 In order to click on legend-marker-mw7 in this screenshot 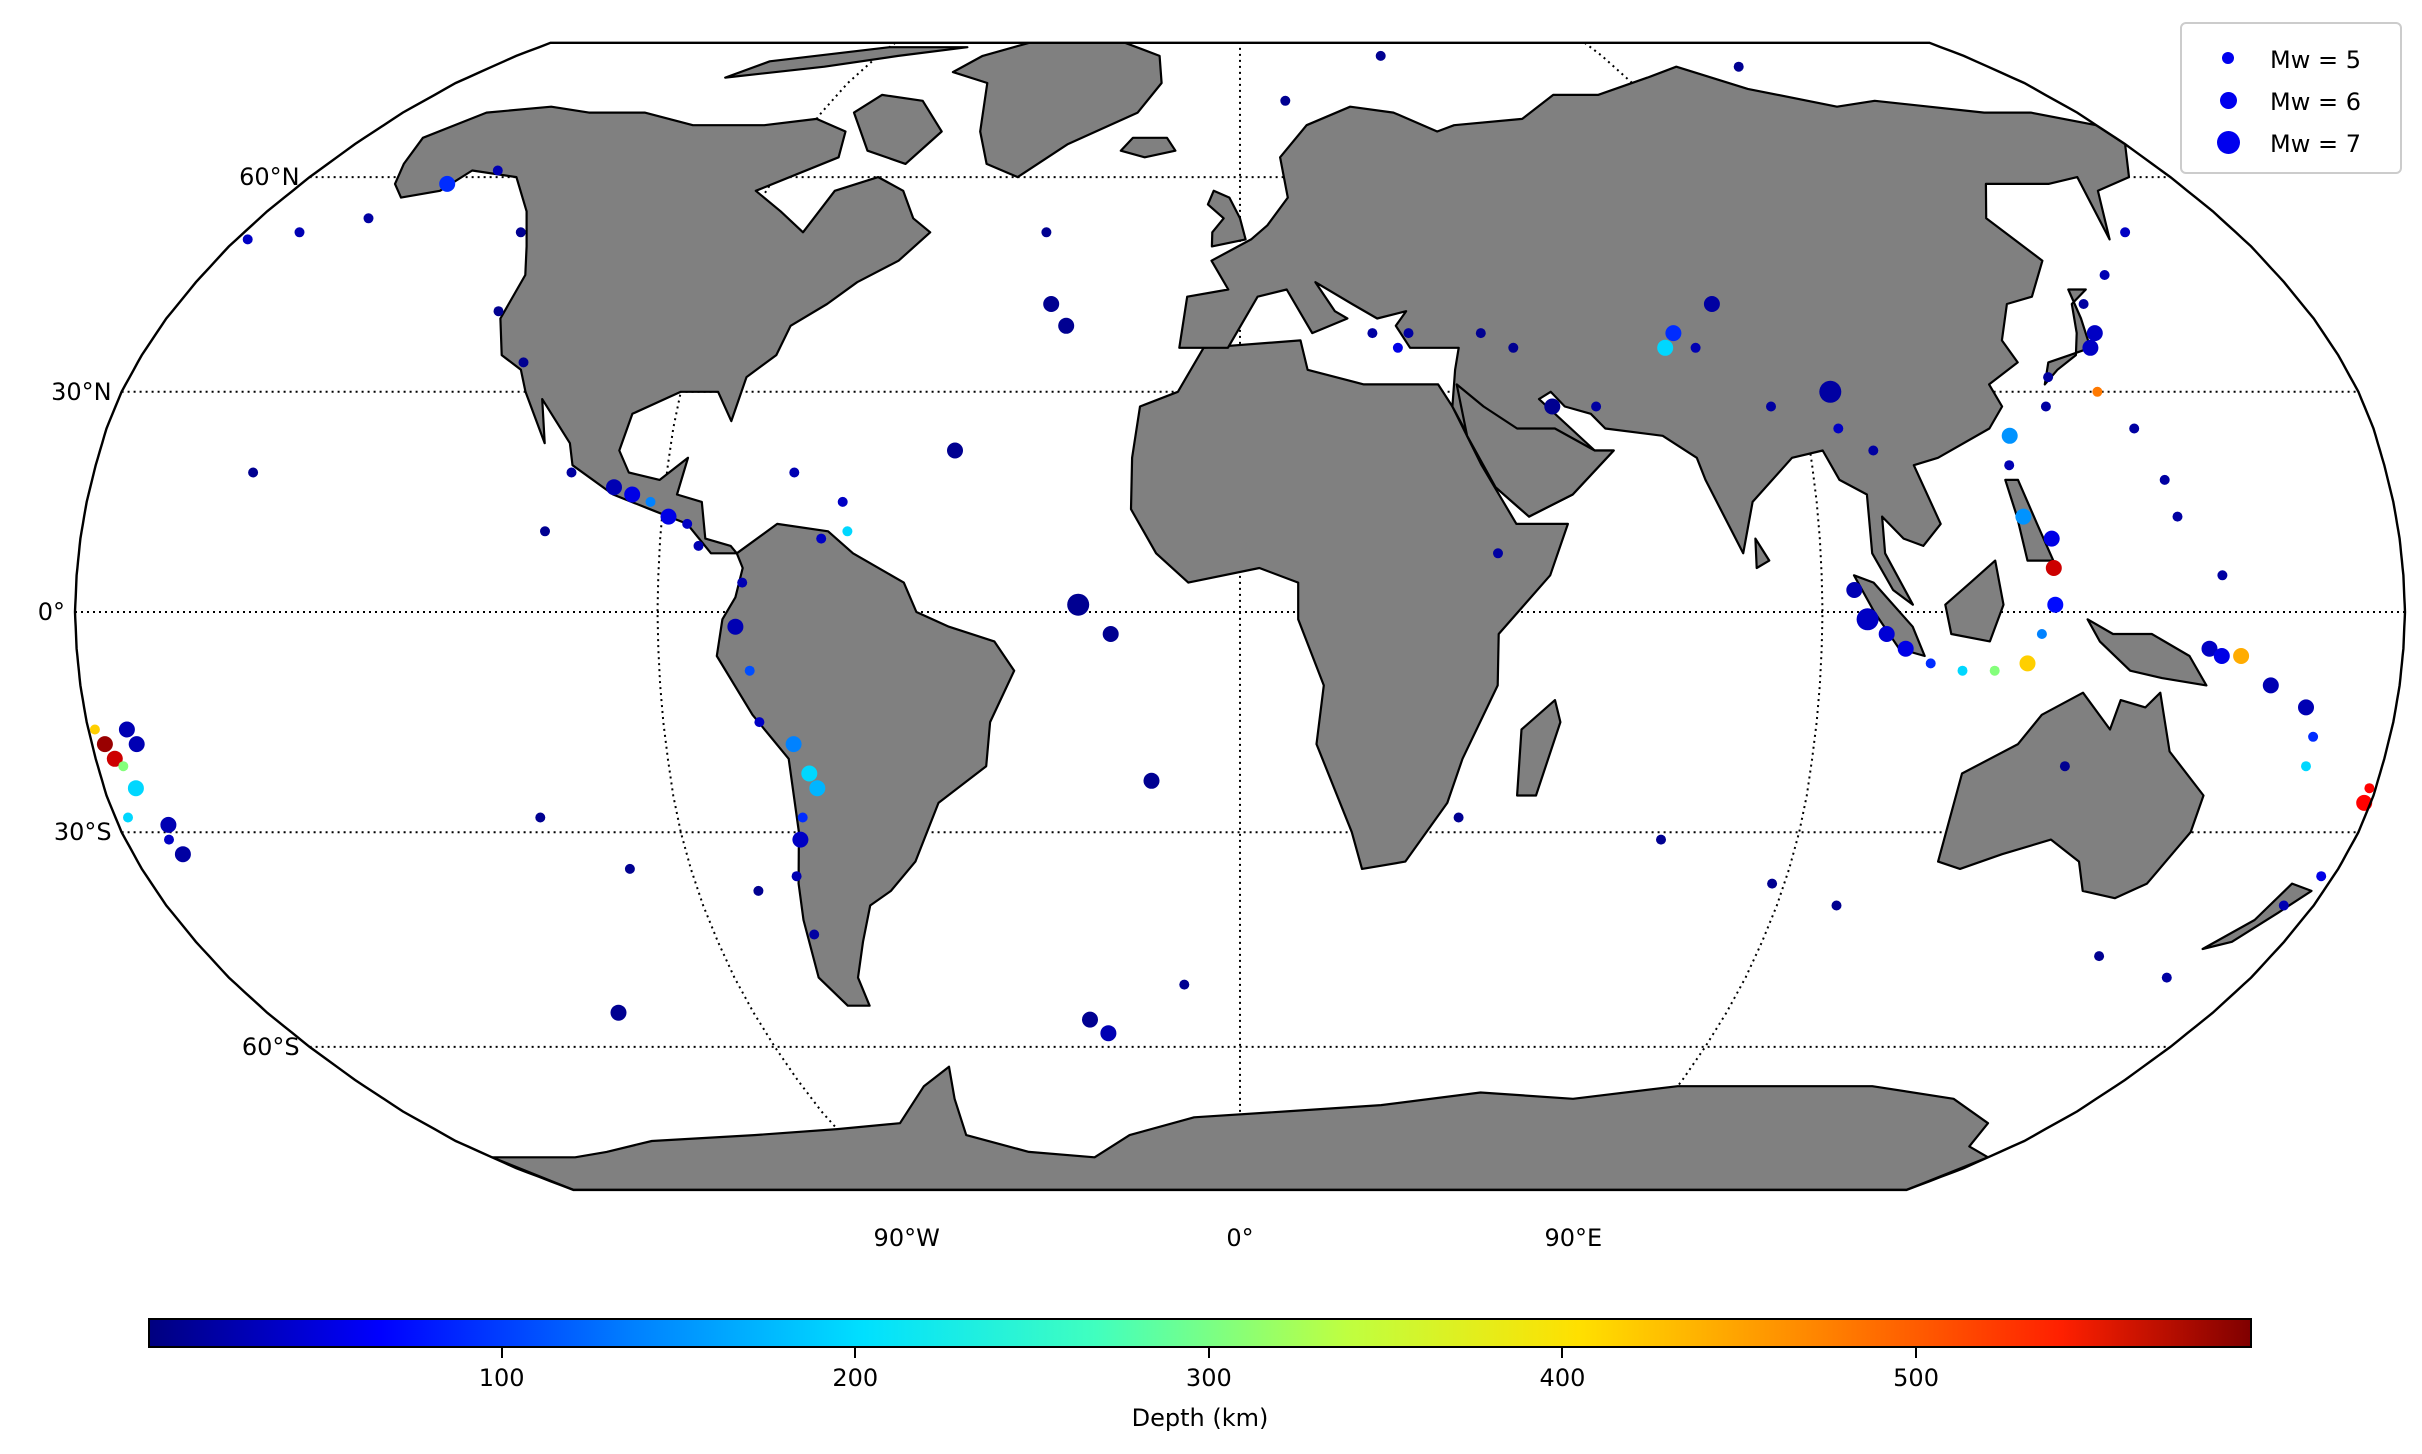, I will do `click(2228, 142)`.